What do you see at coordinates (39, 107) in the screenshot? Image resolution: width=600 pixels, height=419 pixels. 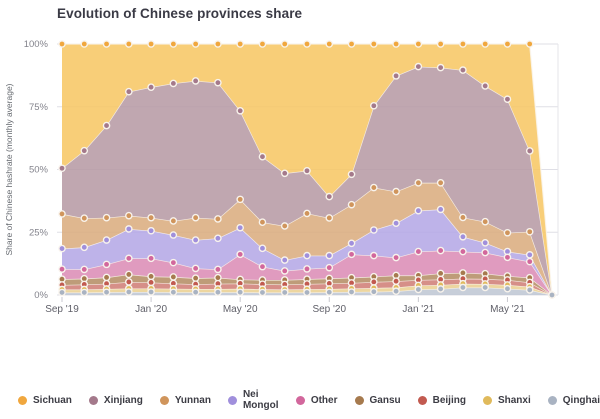 I see `y-tick-label: 75%` at bounding box center [39, 107].